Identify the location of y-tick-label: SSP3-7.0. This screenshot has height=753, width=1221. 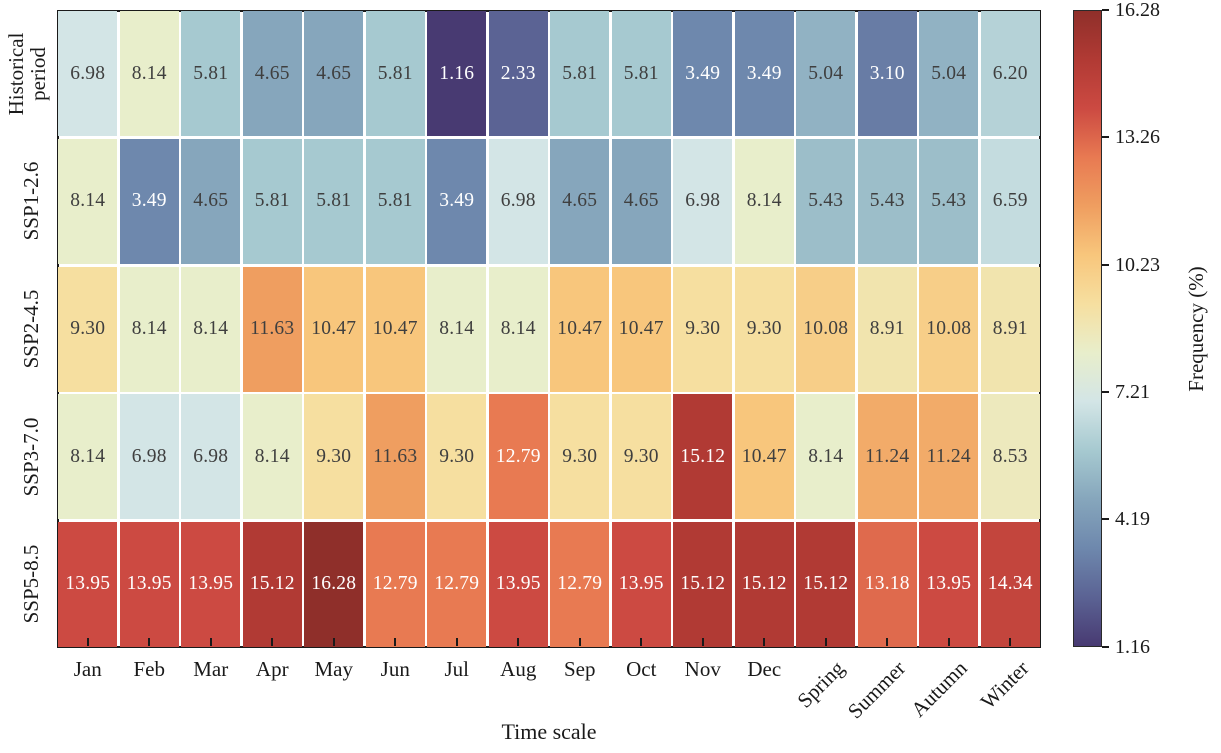
(30, 456).